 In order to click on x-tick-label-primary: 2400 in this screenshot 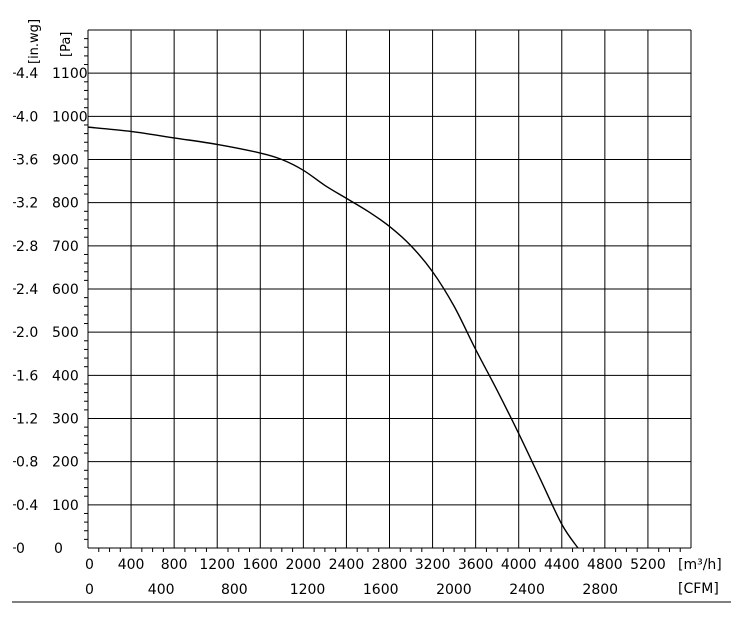, I will do `click(347, 565)`.